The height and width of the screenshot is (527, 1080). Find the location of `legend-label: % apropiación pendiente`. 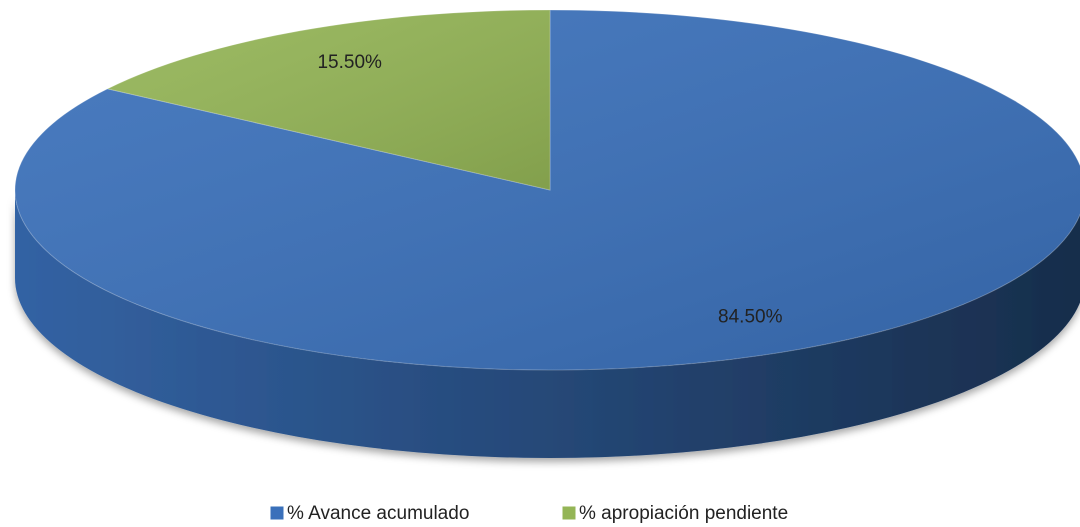

legend-label: % apropiación pendiente is located at coordinates (683, 513).